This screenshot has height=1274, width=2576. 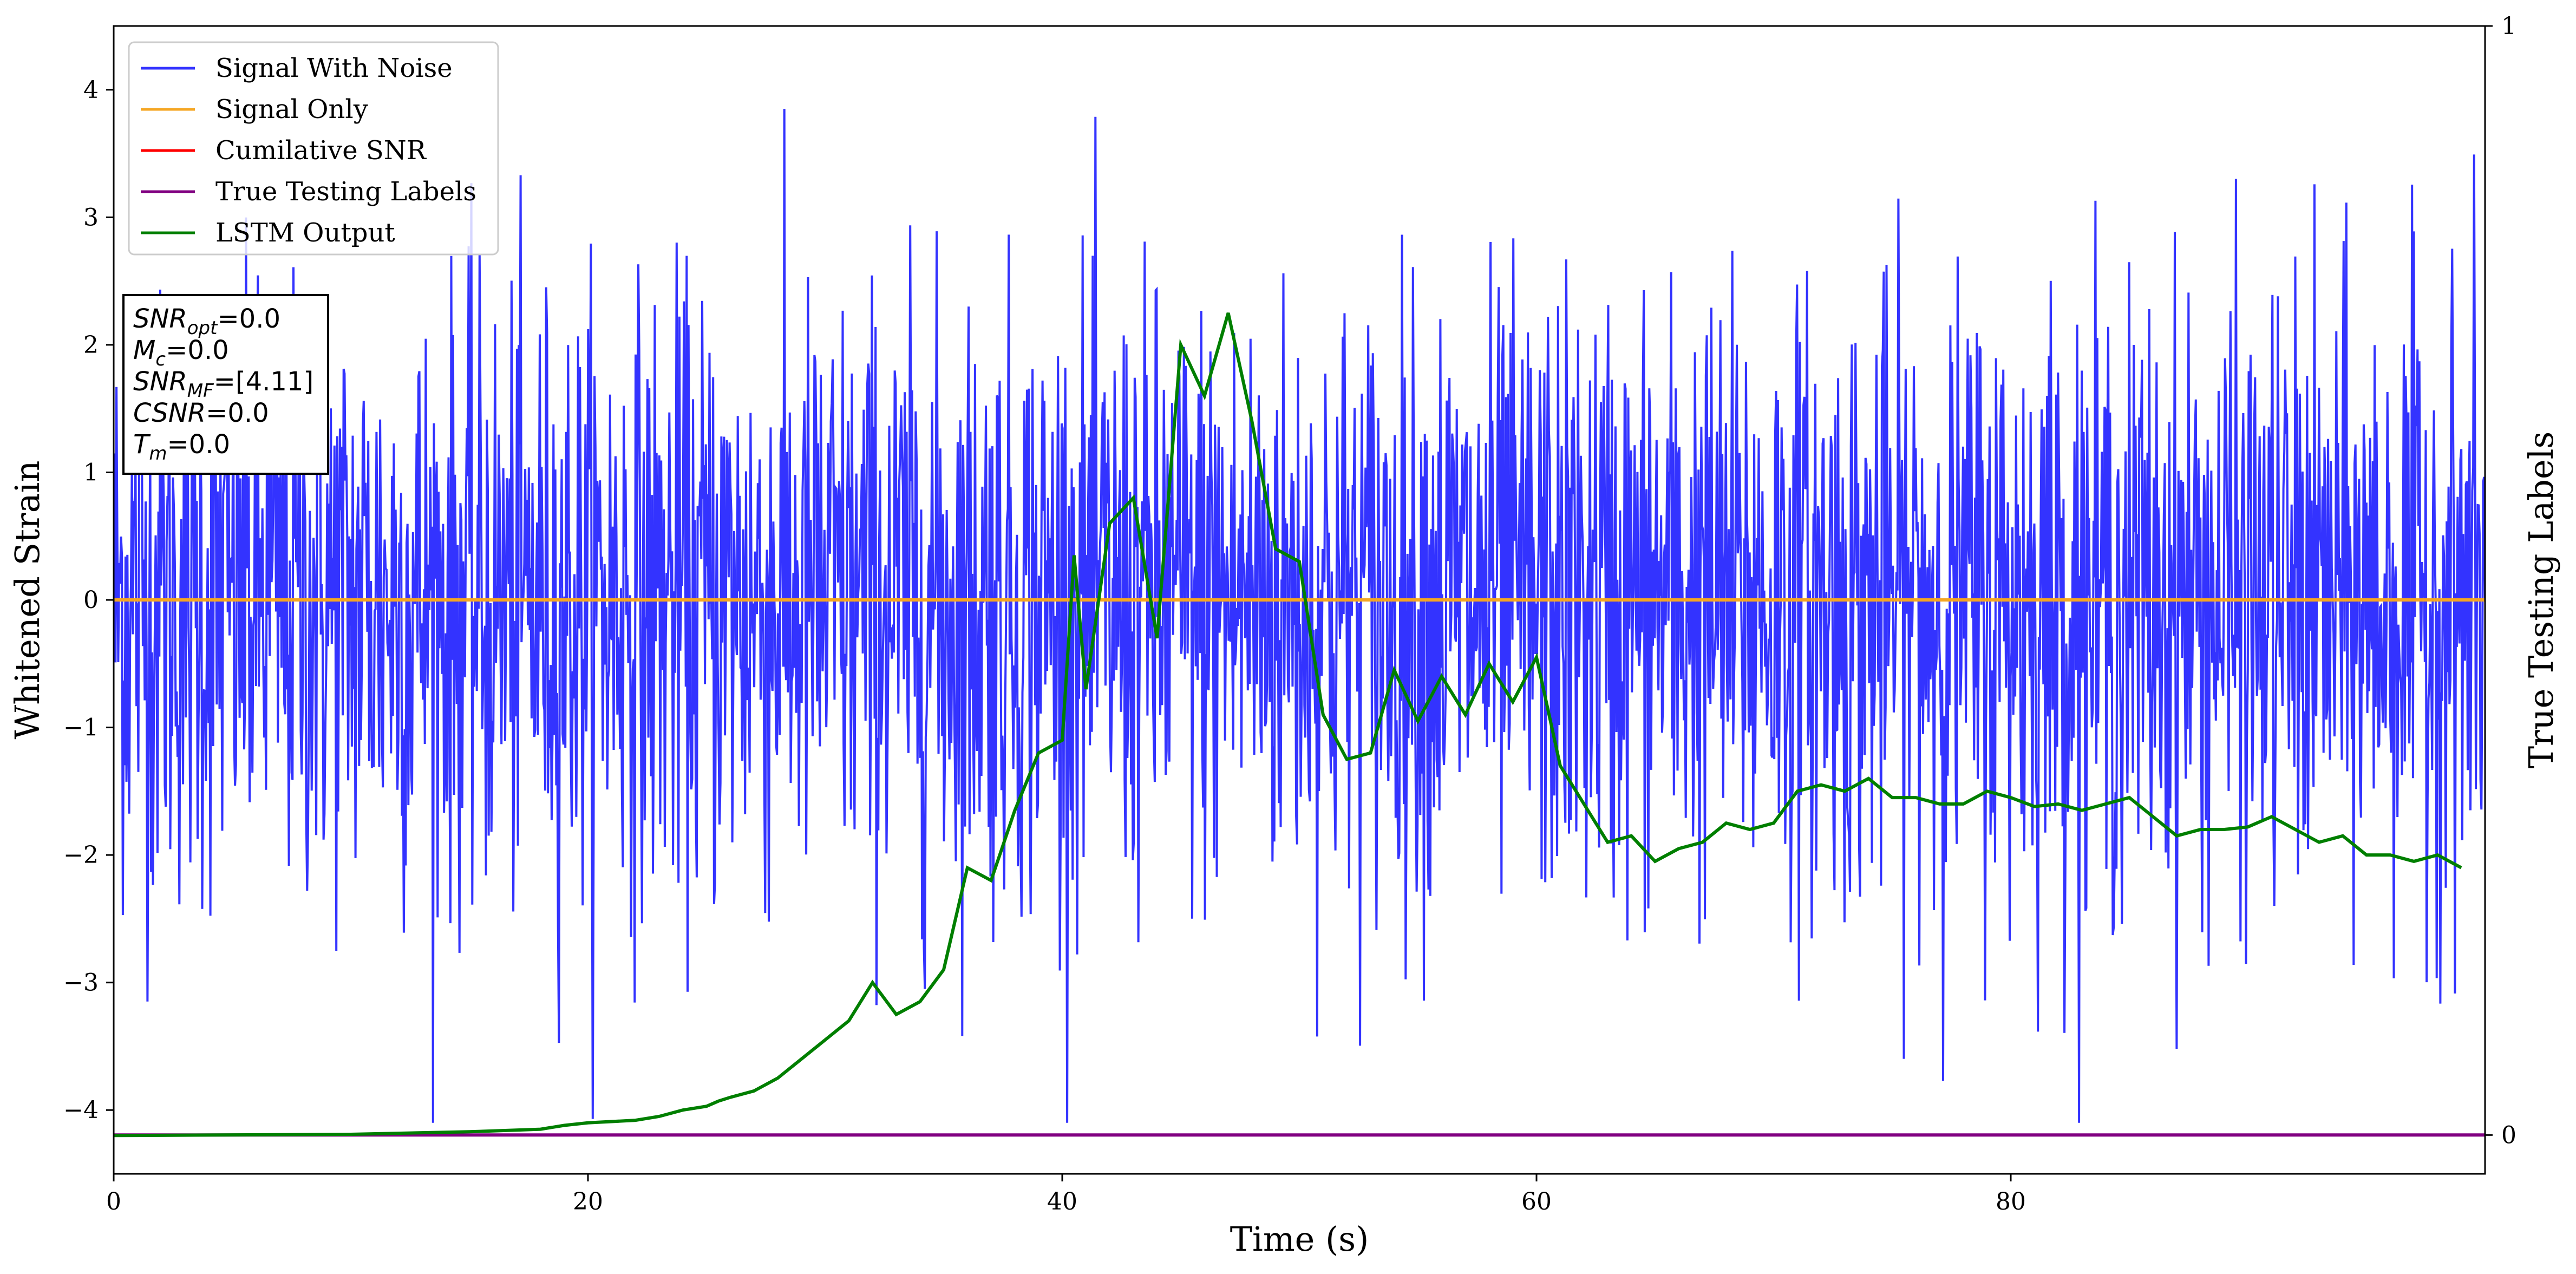 I want to click on info-line: SNRMF=[4.11], so click(x=223, y=384).